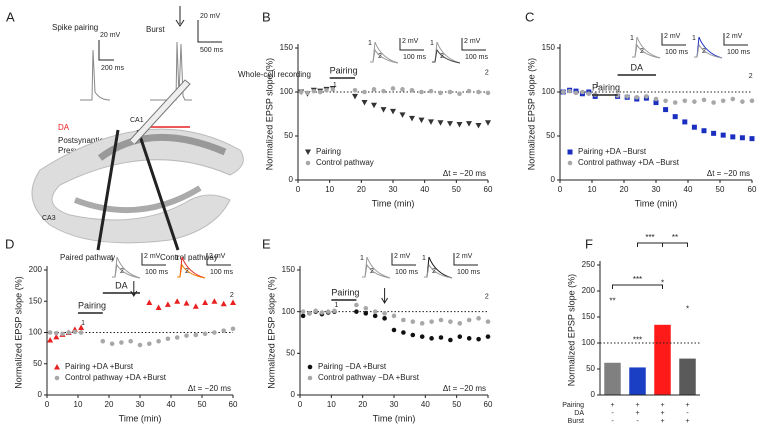 This screenshot has height=435, width=779. I want to click on scale-label: 2 mV, so click(410, 41).